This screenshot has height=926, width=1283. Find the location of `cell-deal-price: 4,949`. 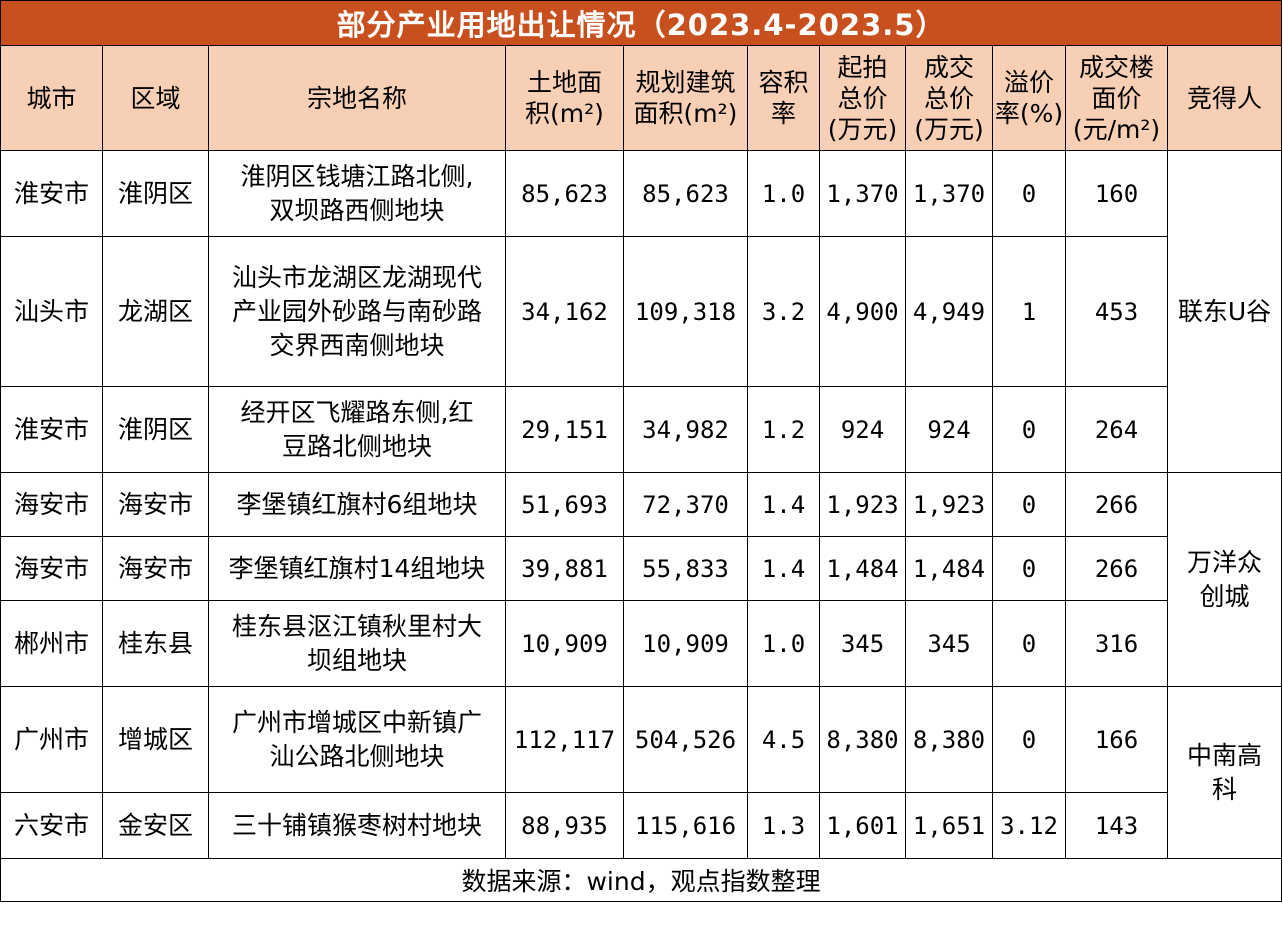

cell-deal-price: 4,949 is located at coordinates (949, 311).